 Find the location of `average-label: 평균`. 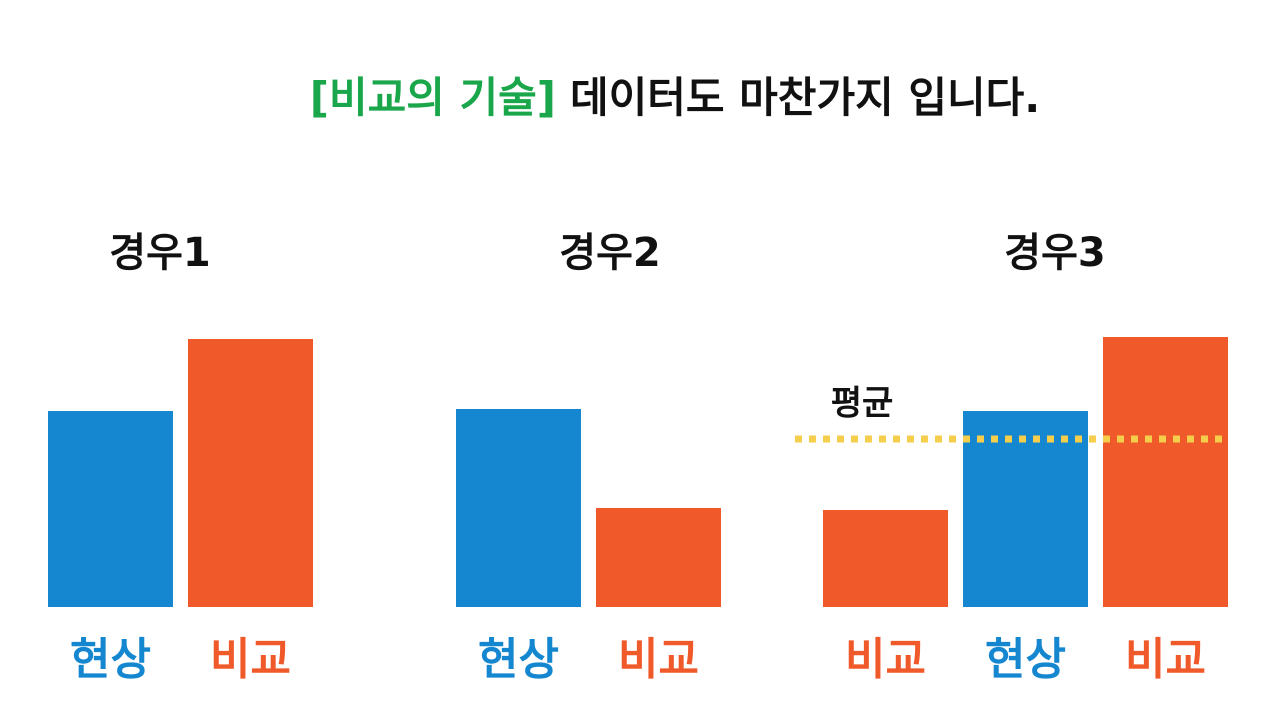

average-label: 평균 is located at coordinates (862, 404).